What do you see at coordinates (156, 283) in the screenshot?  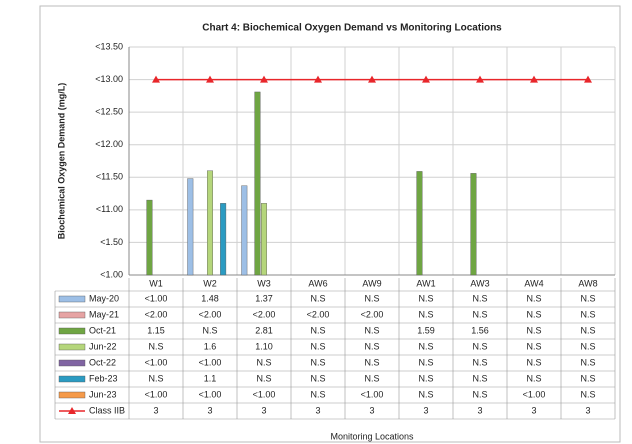 I see `x-tick-label: W1` at bounding box center [156, 283].